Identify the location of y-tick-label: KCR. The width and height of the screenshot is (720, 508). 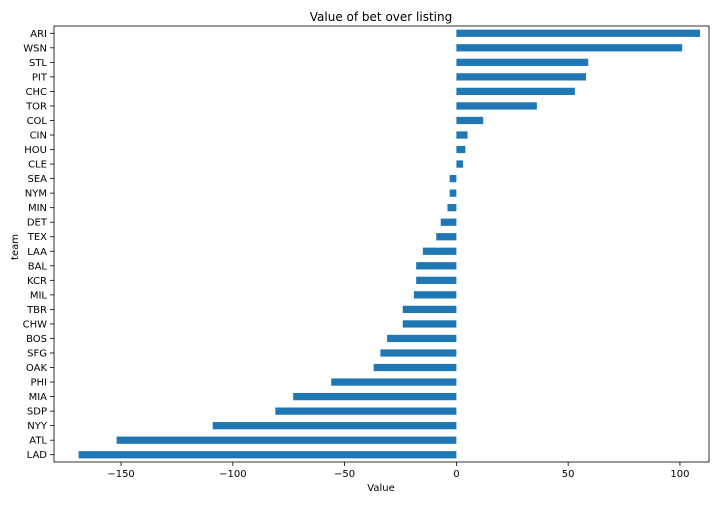
(37, 281).